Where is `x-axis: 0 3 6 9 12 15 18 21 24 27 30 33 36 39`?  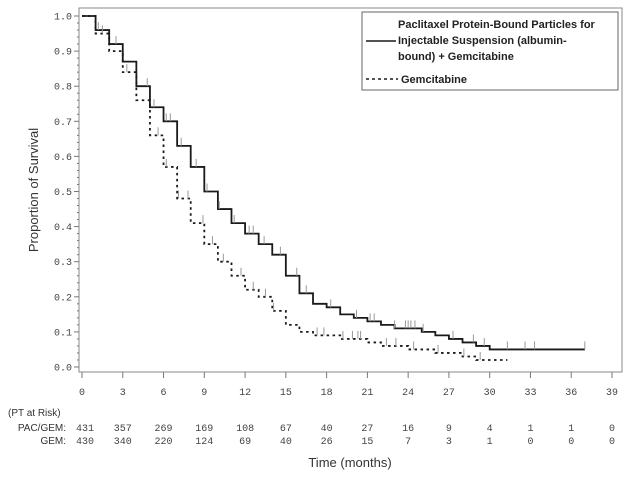 x-axis: 0 3 6 9 12 15 18 21 24 27 30 33 36 39 is located at coordinates (348, 385).